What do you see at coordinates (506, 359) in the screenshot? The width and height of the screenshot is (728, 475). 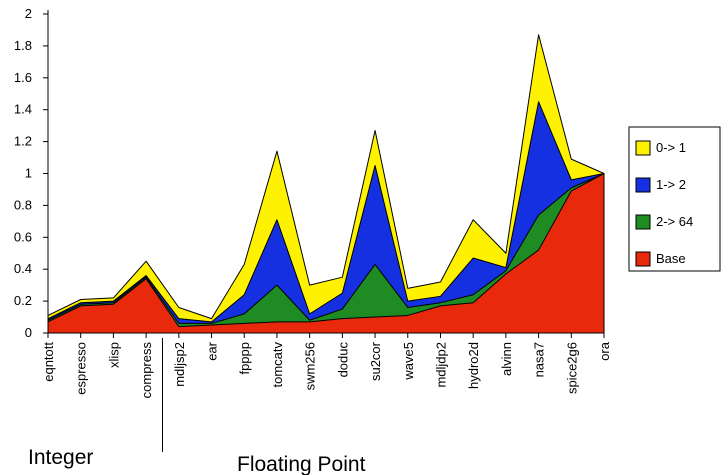 I see `x-tick-label: alvinn` at bounding box center [506, 359].